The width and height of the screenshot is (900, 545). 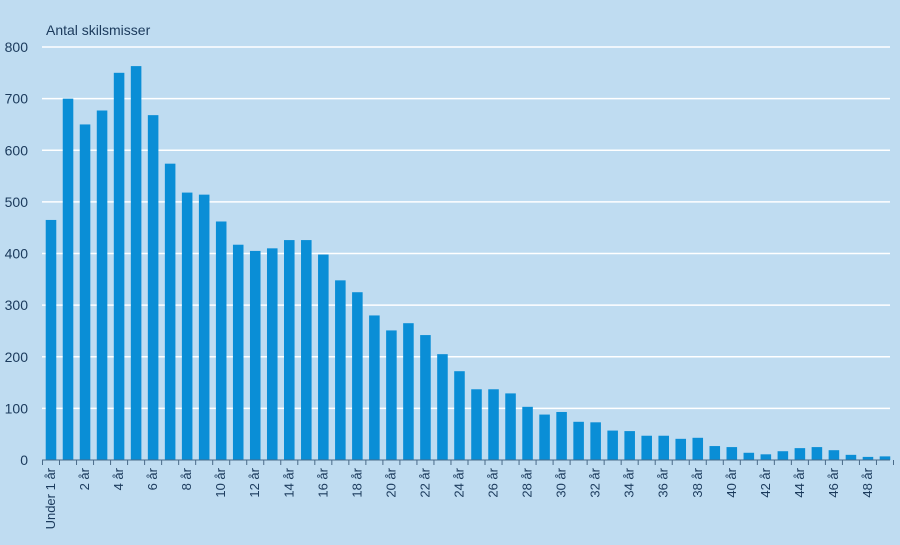 What do you see at coordinates (561, 482) in the screenshot?
I see `x-tick-label: 30 år` at bounding box center [561, 482].